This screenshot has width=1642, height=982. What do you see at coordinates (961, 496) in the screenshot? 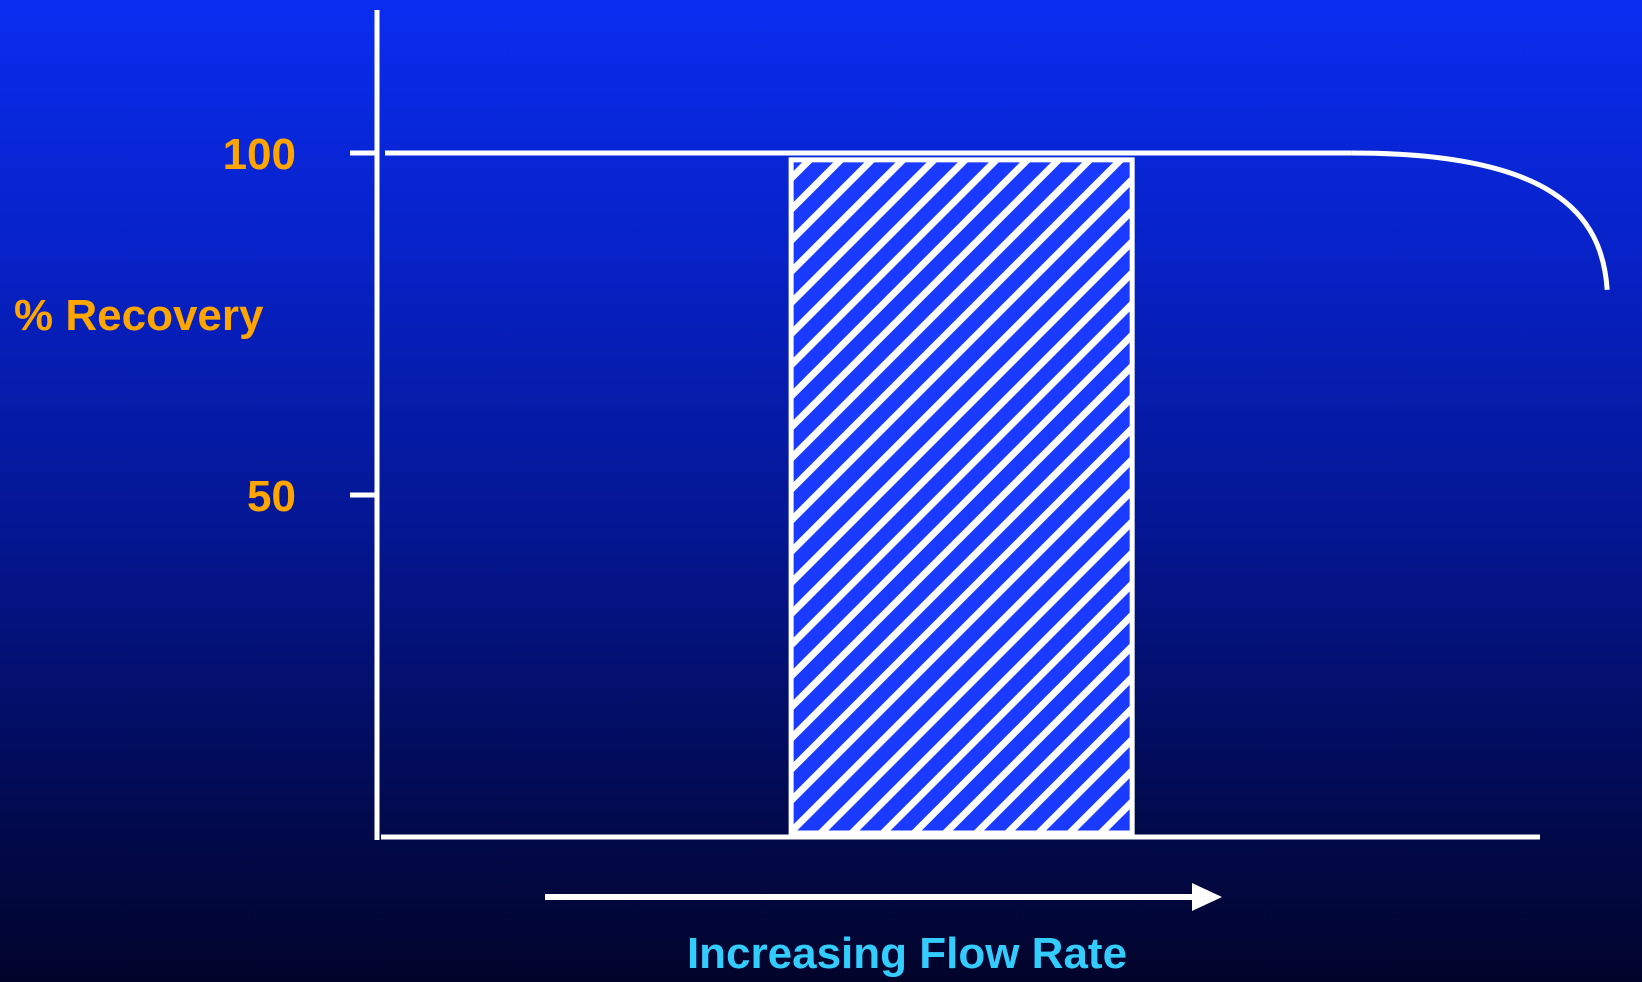
I see `optimal-flow-band` at bounding box center [961, 496].